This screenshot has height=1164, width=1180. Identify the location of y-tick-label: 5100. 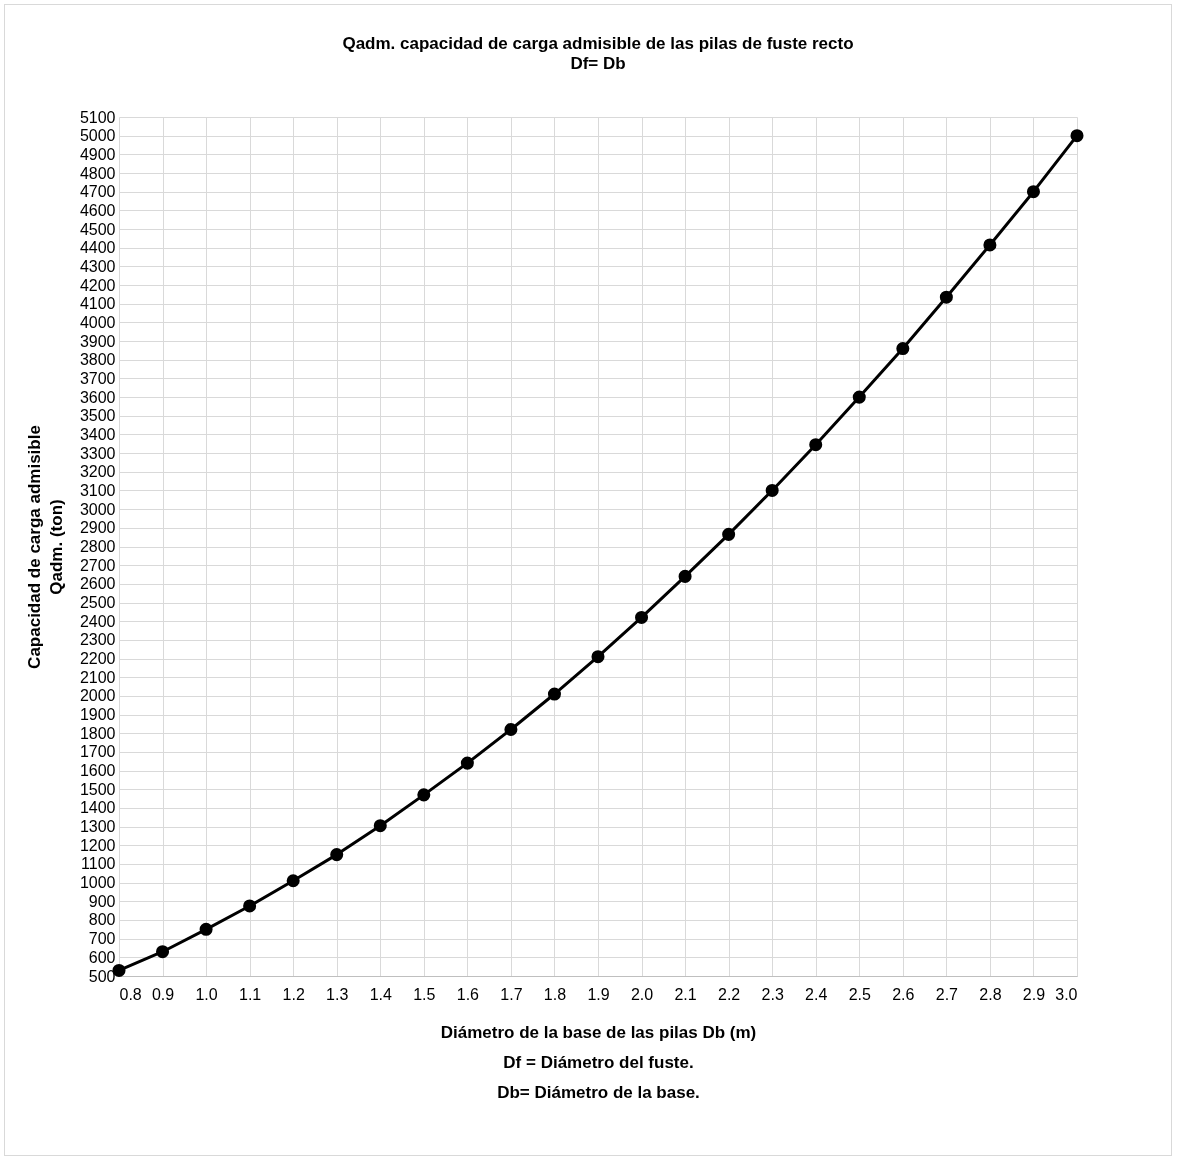
(97, 117).